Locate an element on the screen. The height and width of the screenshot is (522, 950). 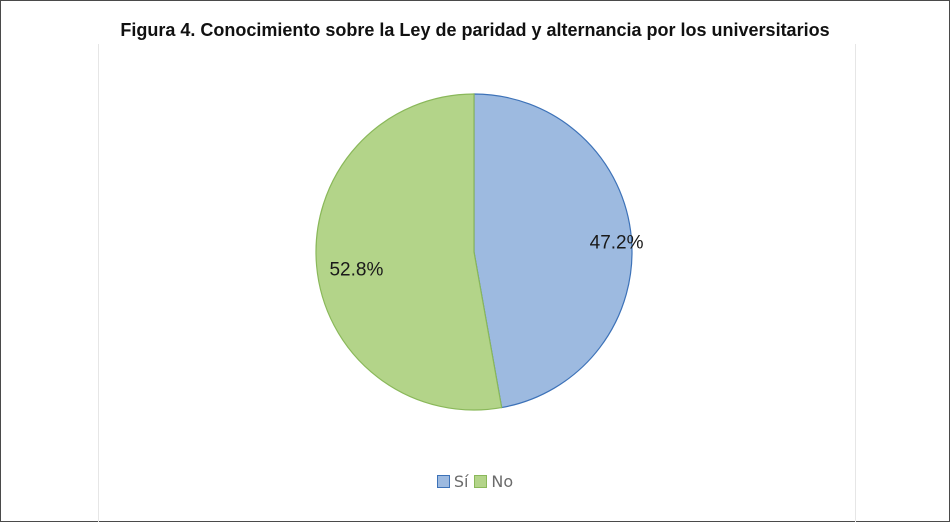
pie-slice-no is located at coordinates (409, 252).